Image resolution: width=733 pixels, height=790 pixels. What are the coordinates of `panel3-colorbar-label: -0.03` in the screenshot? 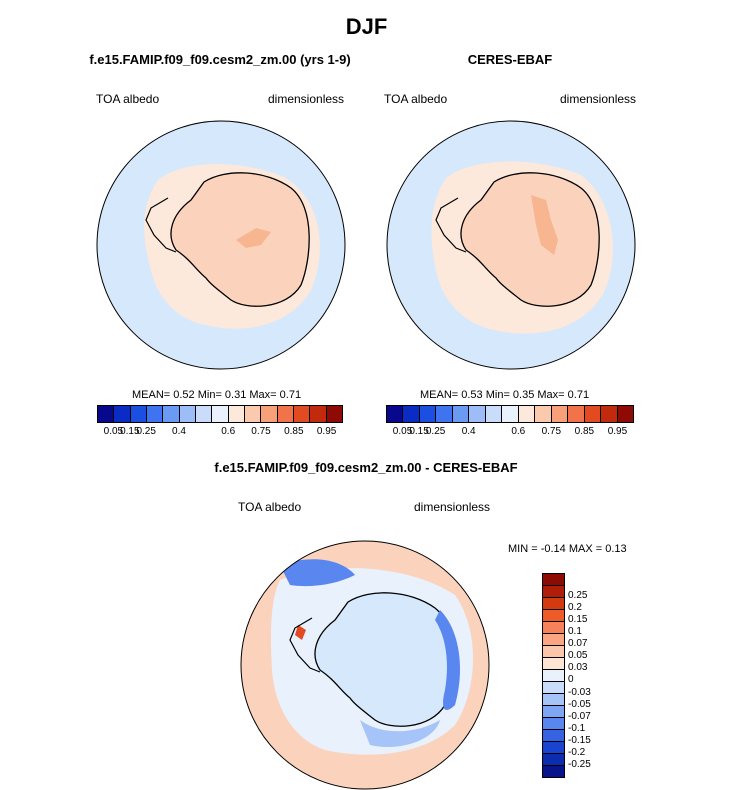 It's located at (579, 692).